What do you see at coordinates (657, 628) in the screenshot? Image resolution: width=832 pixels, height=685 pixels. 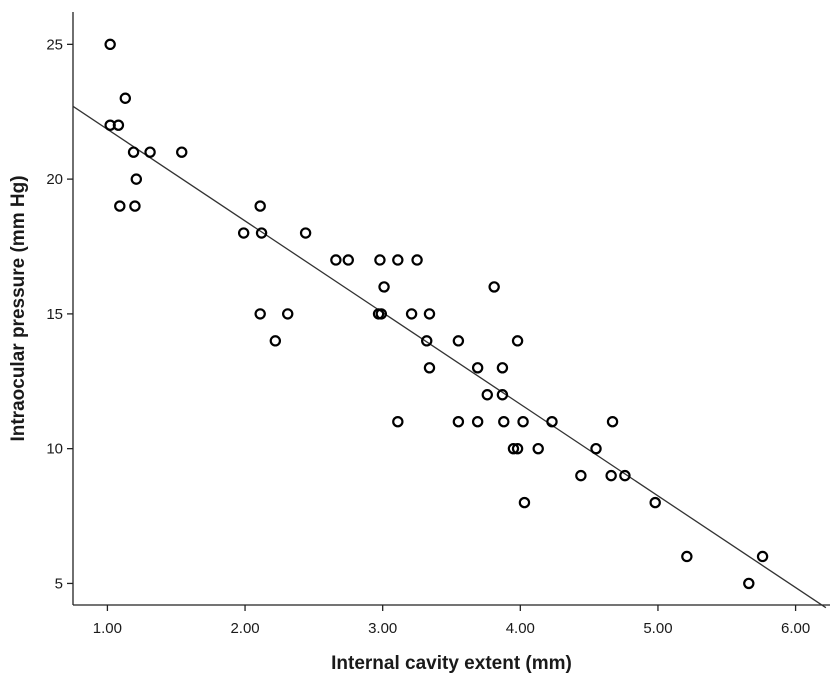 I see `x-tick-label: 5.00` at bounding box center [657, 628].